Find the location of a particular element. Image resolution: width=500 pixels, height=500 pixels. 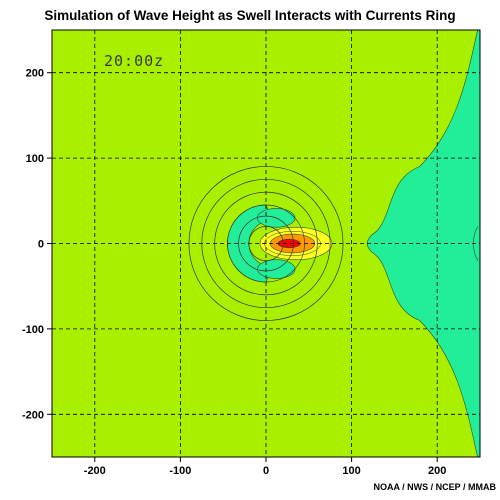

x-tick-label: 100 is located at coordinates (351, 471).